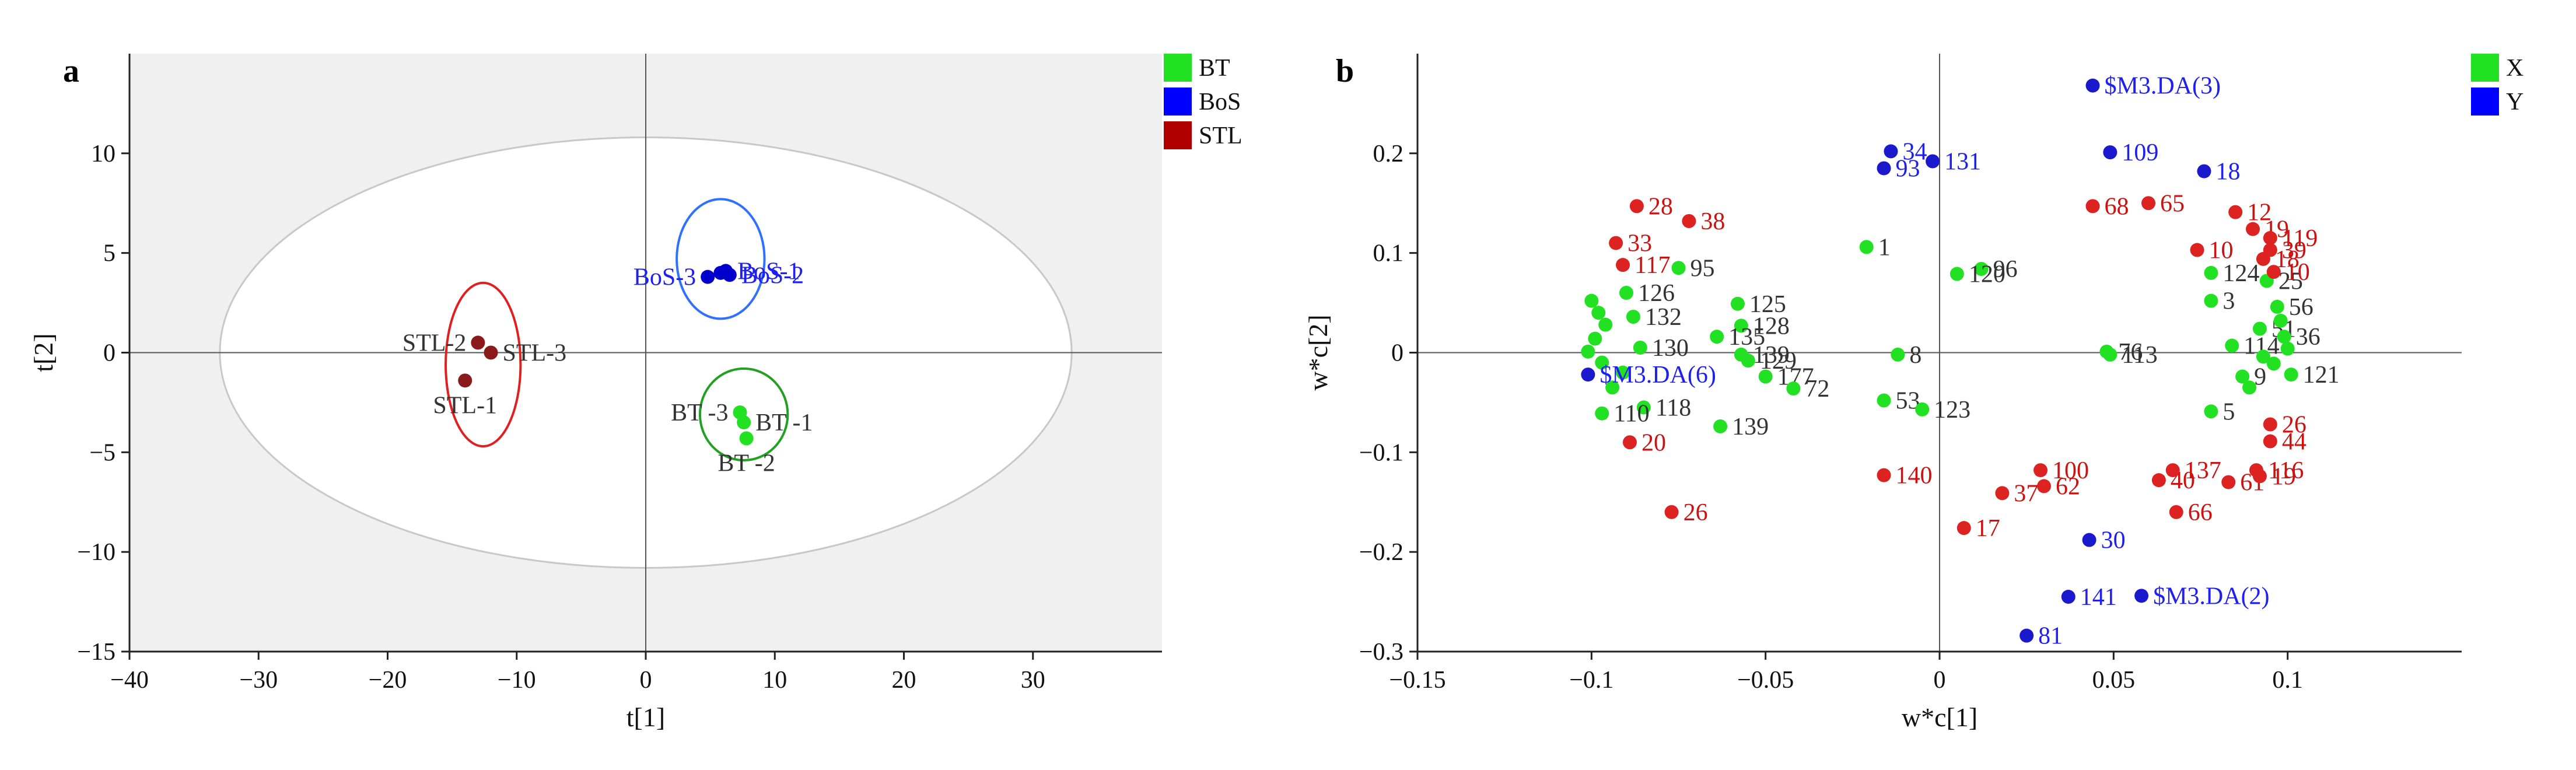  What do you see at coordinates (2172, 203) in the screenshot?
I see `data-label: 65` at bounding box center [2172, 203].